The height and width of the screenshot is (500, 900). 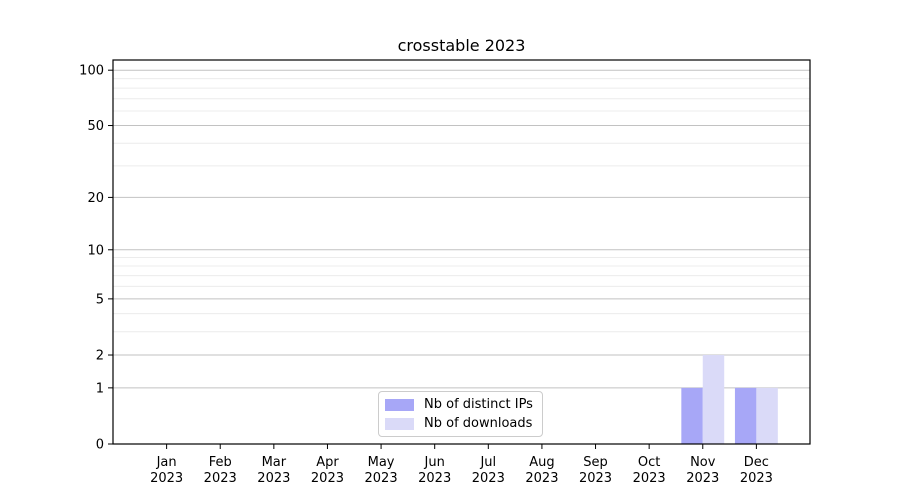 What do you see at coordinates (487, 462) in the screenshot?
I see `x-tick-label-month: Jul` at bounding box center [487, 462].